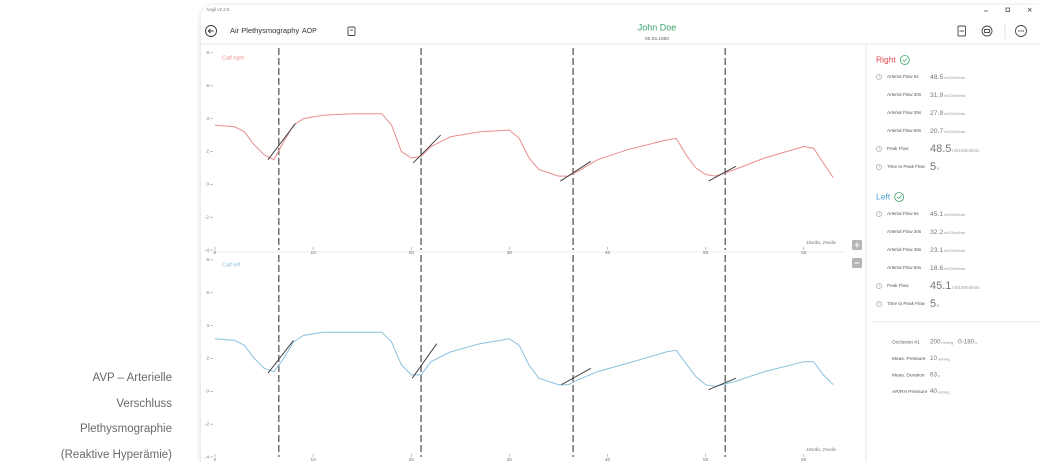  I want to click on setting-unit: s, so click(939, 375).